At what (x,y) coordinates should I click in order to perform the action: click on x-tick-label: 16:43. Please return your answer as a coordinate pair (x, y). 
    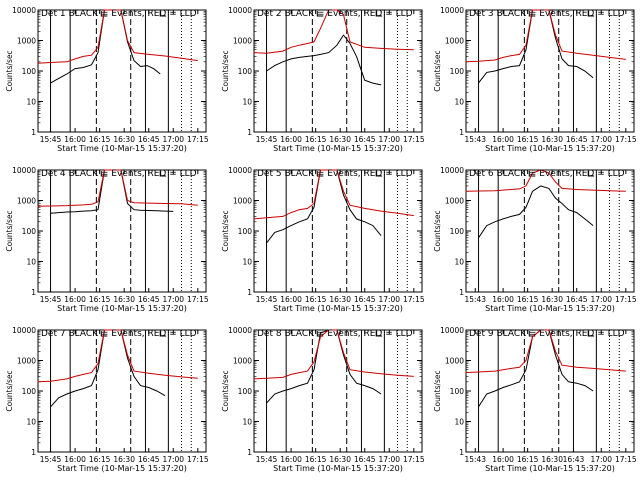
    Looking at the image, I should click on (574, 459).